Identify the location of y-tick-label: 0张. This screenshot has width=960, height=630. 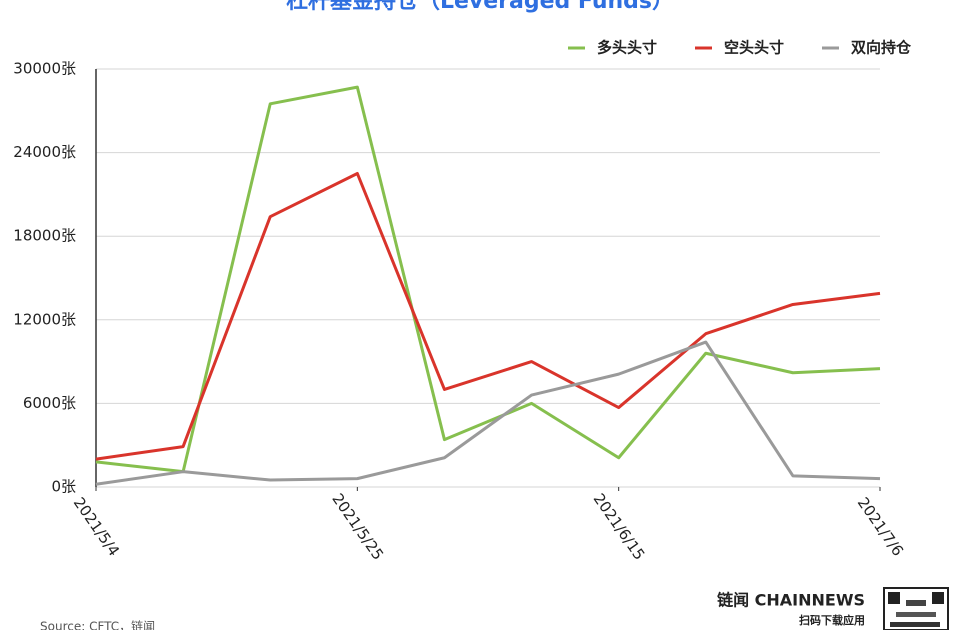
(63, 487).